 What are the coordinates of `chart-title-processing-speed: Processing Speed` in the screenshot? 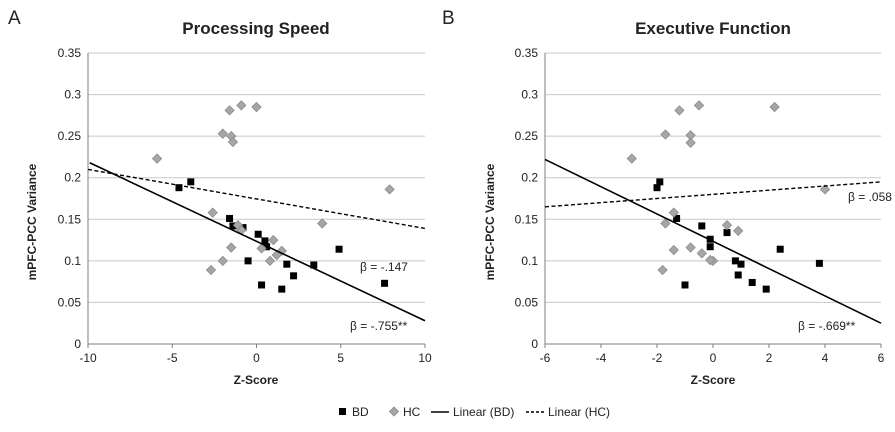 It's located at (255, 28).